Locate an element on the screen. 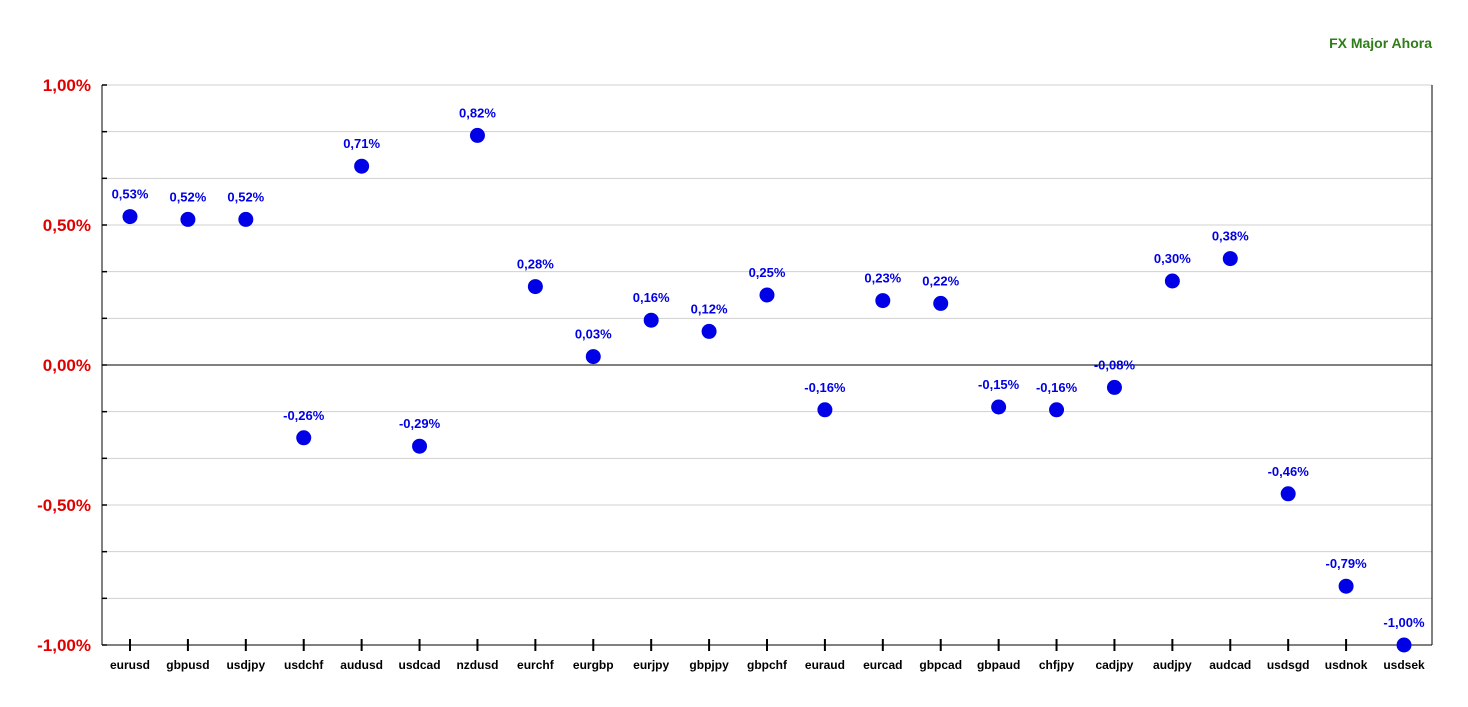  data-label: -0,15% is located at coordinates (999, 384).